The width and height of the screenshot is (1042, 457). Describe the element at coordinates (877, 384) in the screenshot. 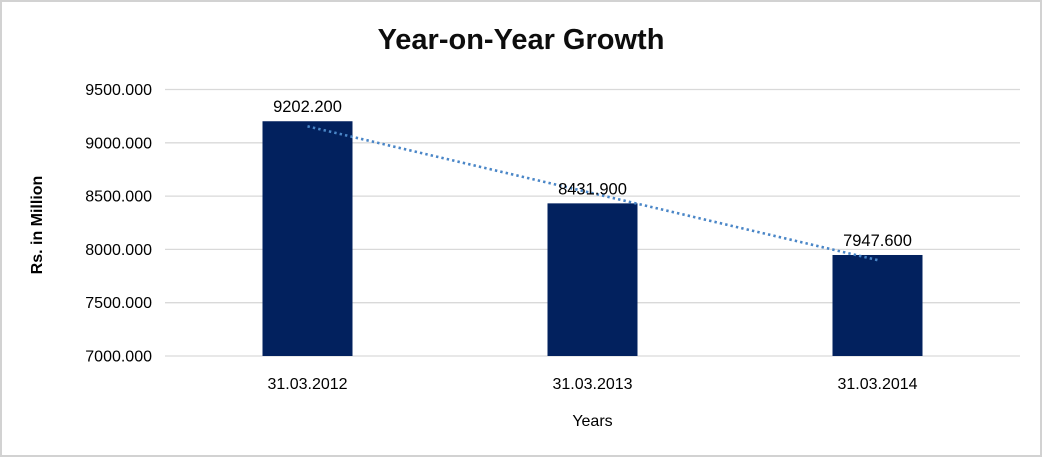

I see `x-category-label: 31.03.2014` at that location.